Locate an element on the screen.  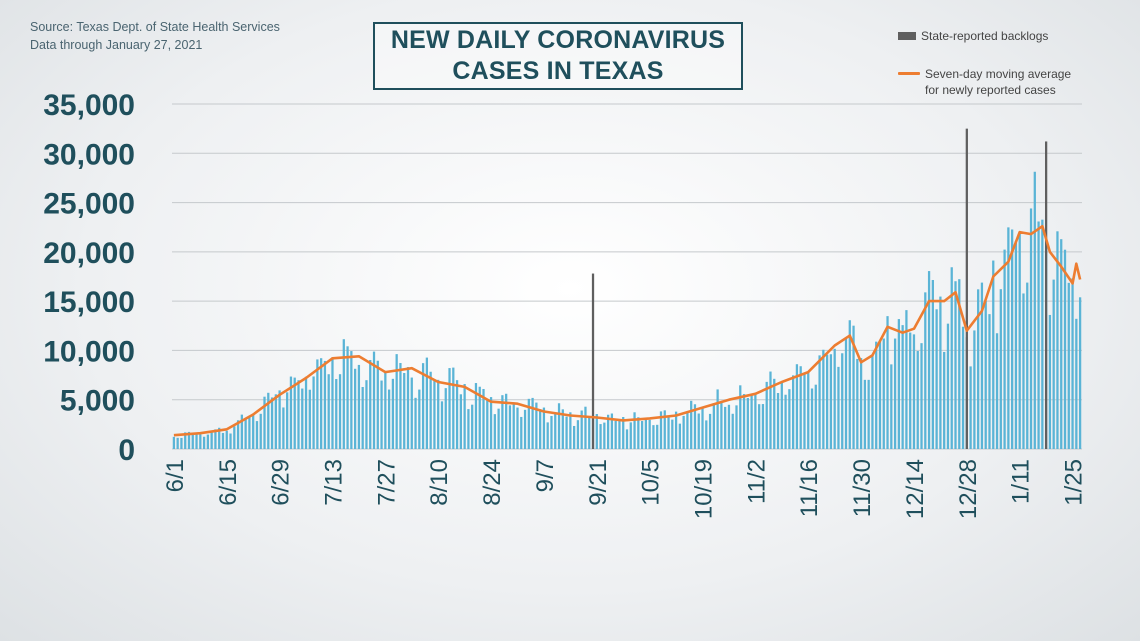
chart-title-line-2: CASES IN TEXAS is located at coordinates (558, 71).